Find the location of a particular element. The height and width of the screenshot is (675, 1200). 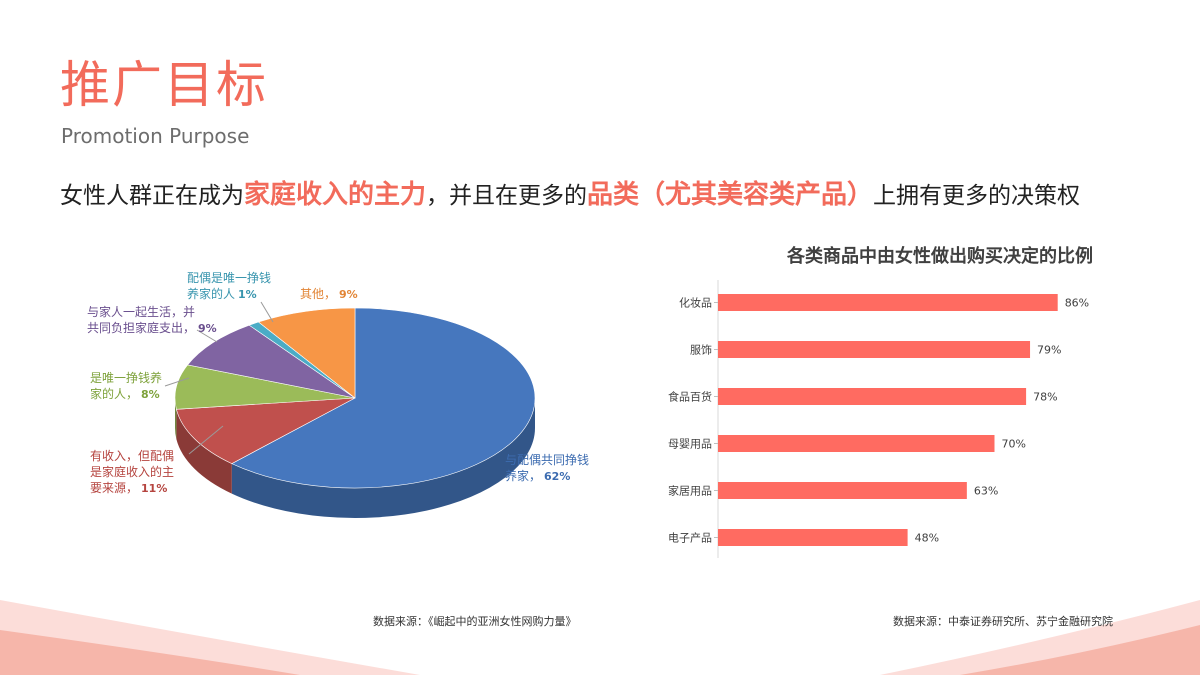

headline-highlight-2: 品类（尤其美容类产品） is located at coordinates (730, 195).